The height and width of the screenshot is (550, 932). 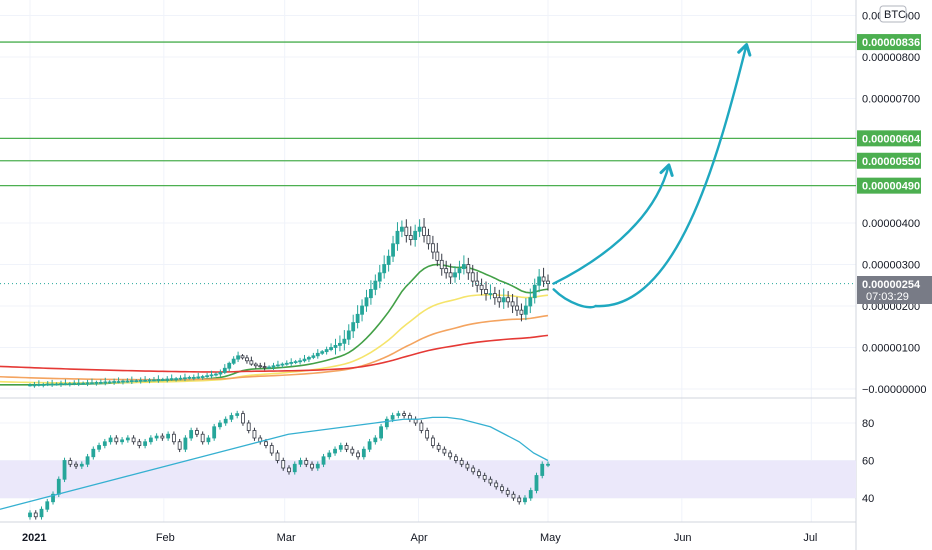 What do you see at coordinates (891, 224) in the screenshot?
I see `price-tick-label: 0.00000400` at bounding box center [891, 224].